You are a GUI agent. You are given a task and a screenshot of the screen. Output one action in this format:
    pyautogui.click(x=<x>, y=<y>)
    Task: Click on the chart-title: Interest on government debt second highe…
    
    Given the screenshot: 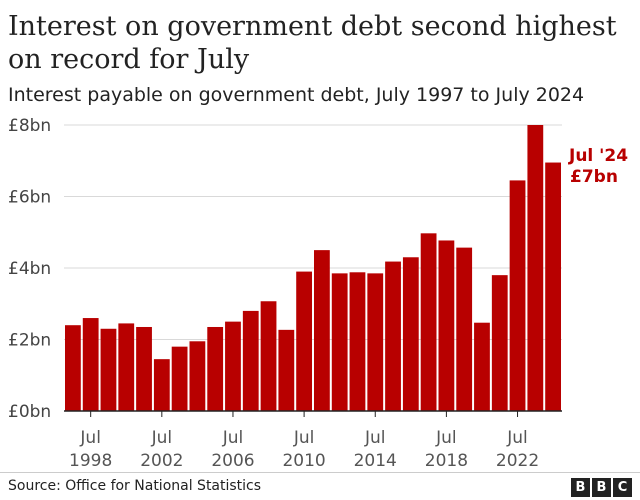 What is the action you would take?
    pyautogui.click(x=312, y=43)
    